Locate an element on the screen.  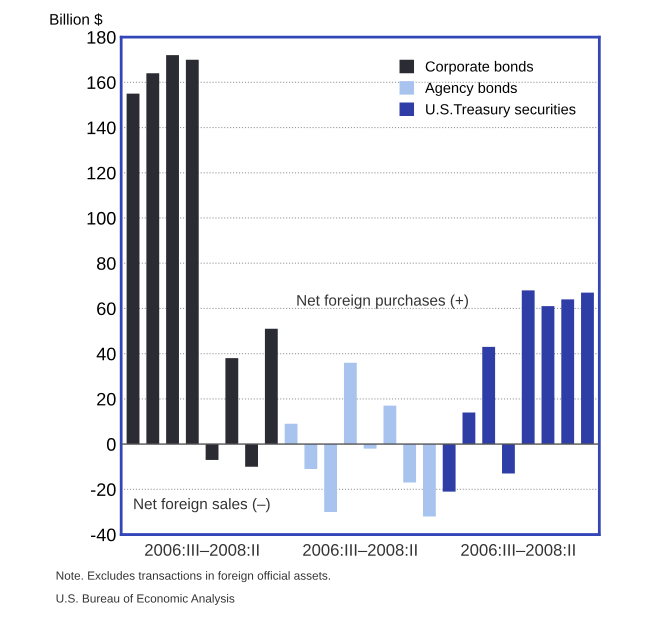
y-tick-label: 100 is located at coordinates (102, 218).